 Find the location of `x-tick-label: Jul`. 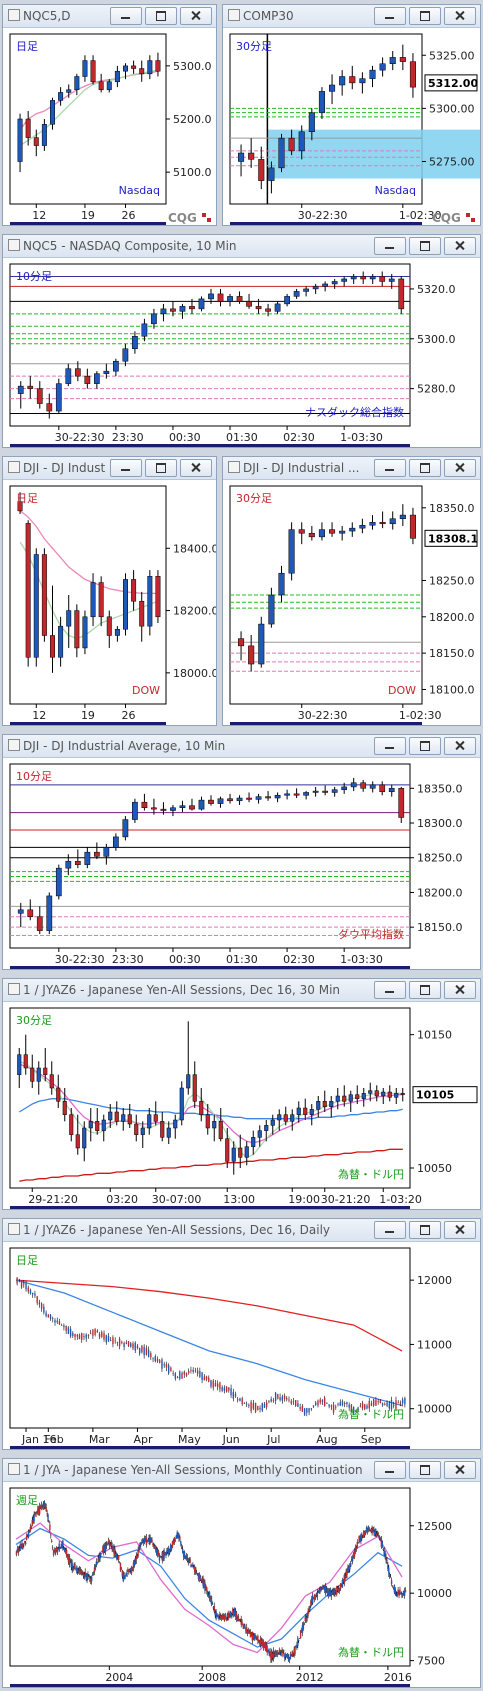

x-tick-label: Jul is located at coordinates (273, 1439).